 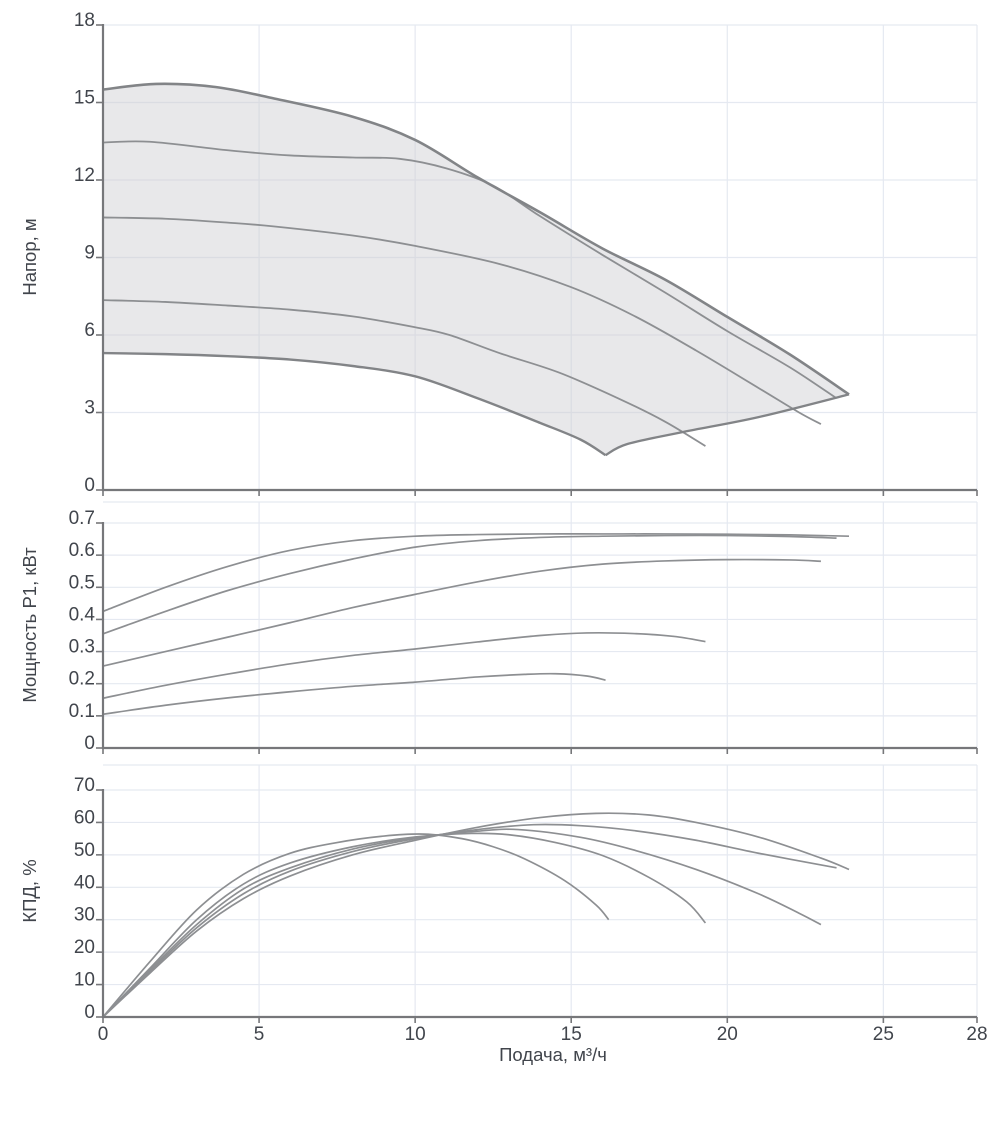 What do you see at coordinates (89, 330) in the screenshot?
I see `y-tick-label: 6` at bounding box center [89, 330].